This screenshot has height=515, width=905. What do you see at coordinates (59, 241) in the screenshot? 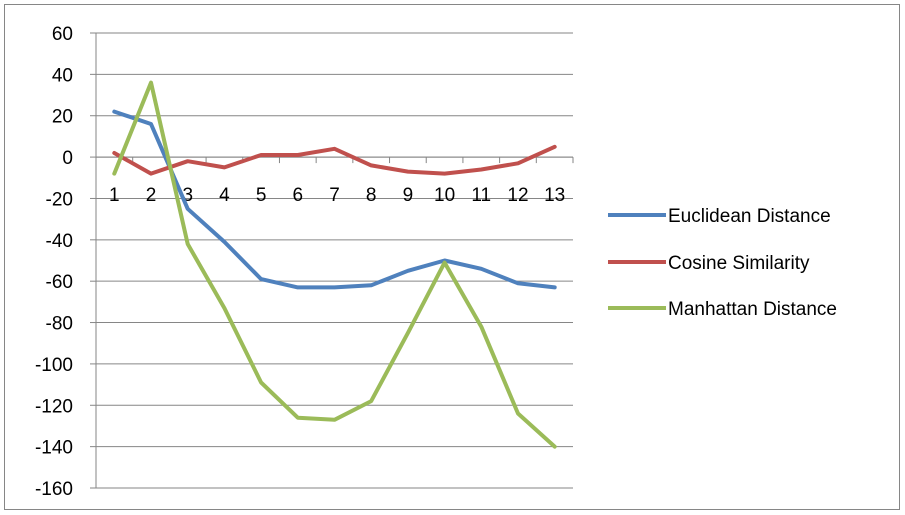
I see `y-tick-label: -40` at bounding box center [59, 241].